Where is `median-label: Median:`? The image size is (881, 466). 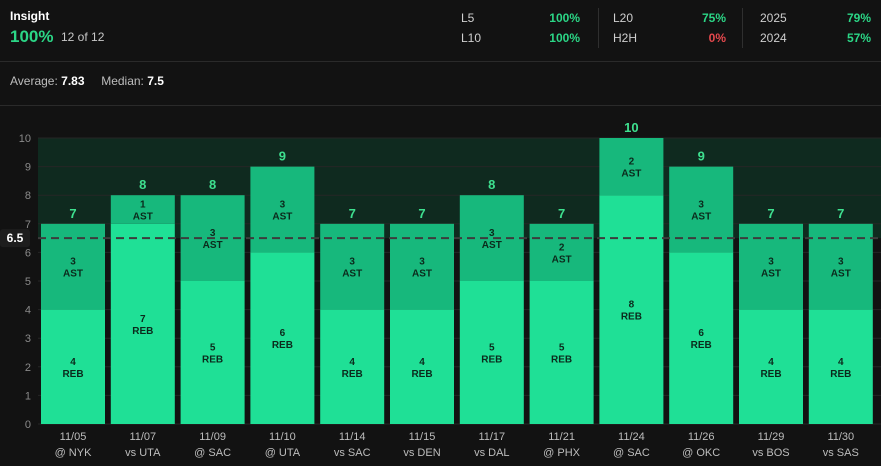
median-label: Median: is located at coordinates (122, 81).